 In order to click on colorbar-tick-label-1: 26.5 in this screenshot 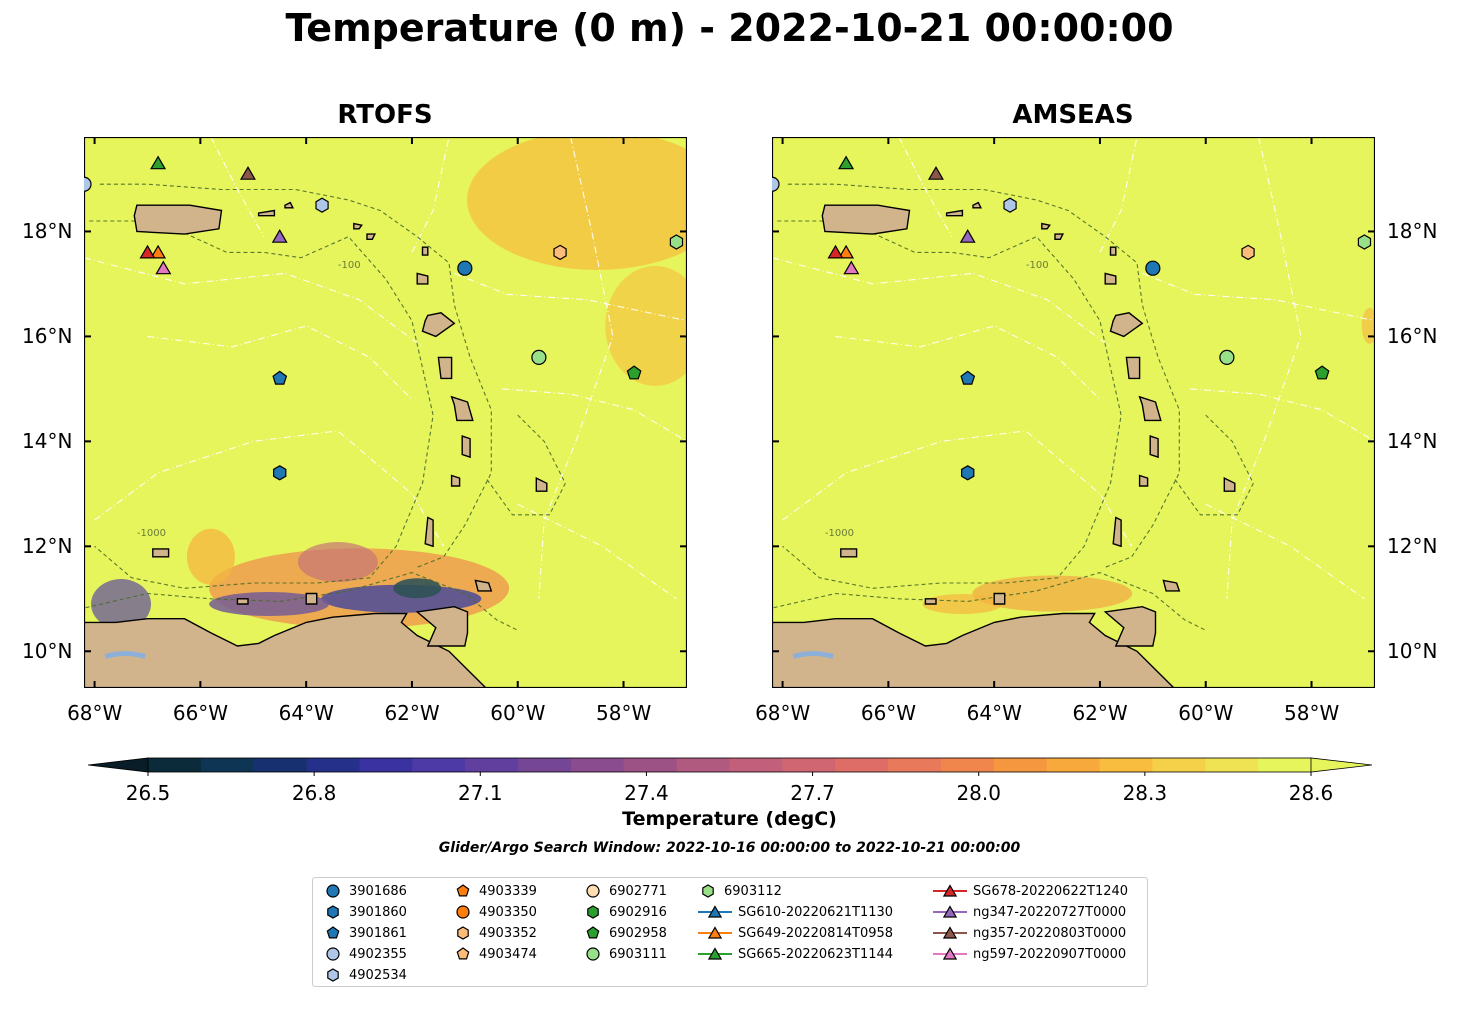, I will do `click(148, 793)`.